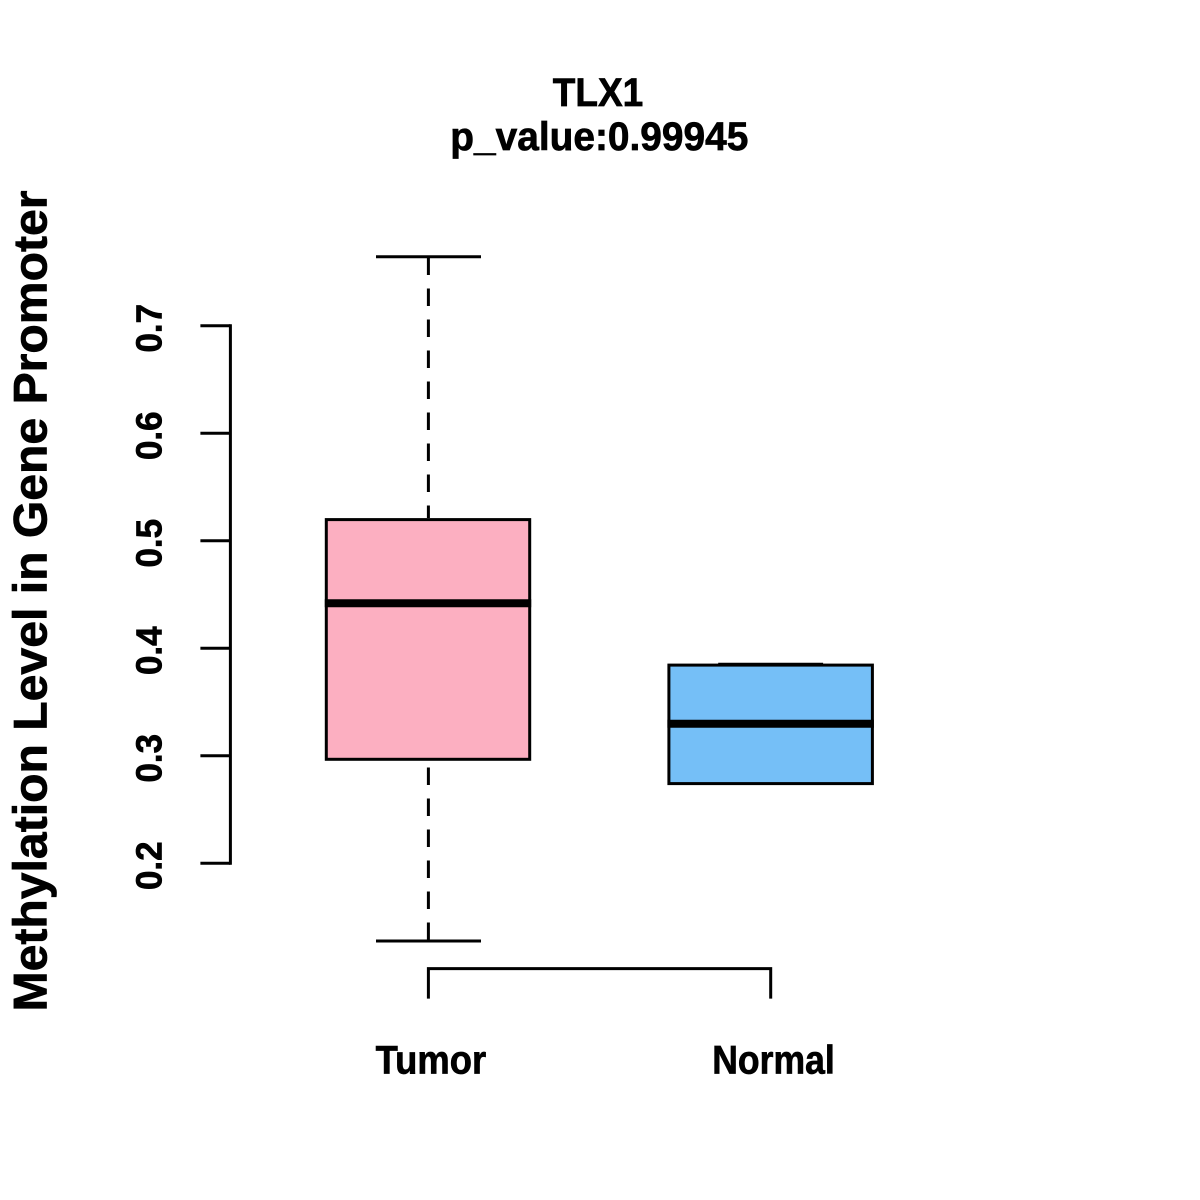 This screenshot has height=1200, width=1200. Describe the element at coordinates (31, 601) in the screenshot. I see `svg-text:Methylation Level in Gene Prom: Methylation Level in Gene Promoter` at that location.